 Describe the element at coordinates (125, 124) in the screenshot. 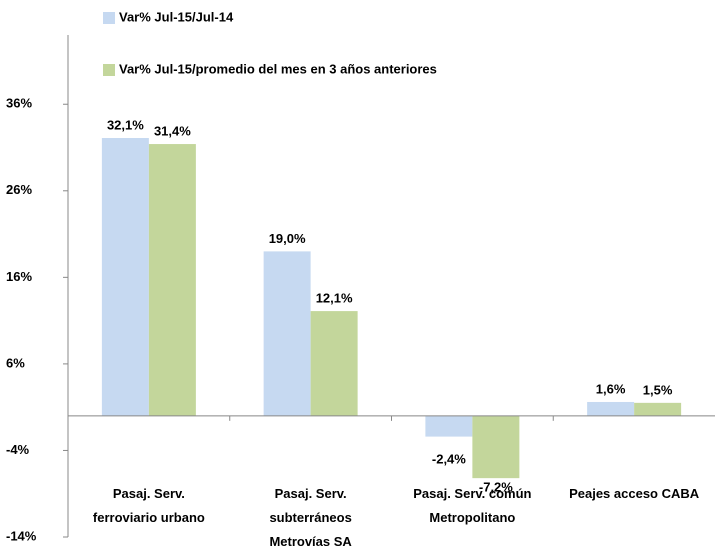

I see `data-label: 32,1%` at that location.